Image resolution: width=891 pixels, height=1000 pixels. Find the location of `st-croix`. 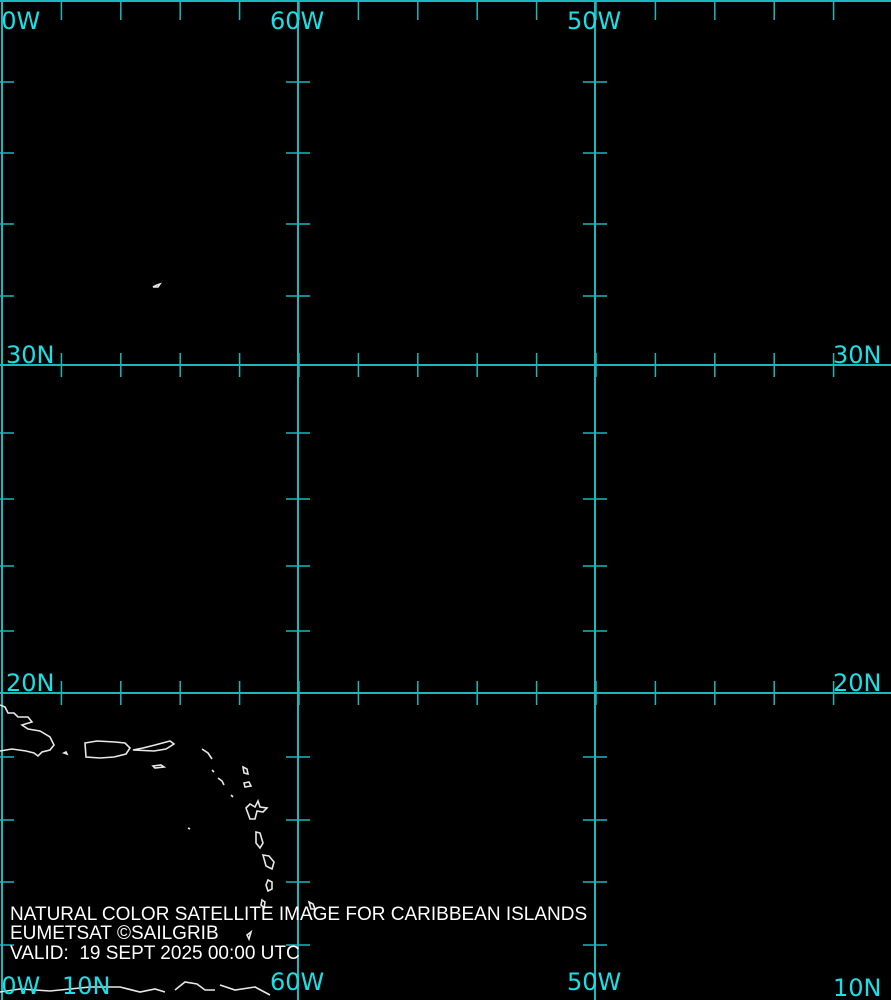

st-croix is located at coordinates (159, 766).